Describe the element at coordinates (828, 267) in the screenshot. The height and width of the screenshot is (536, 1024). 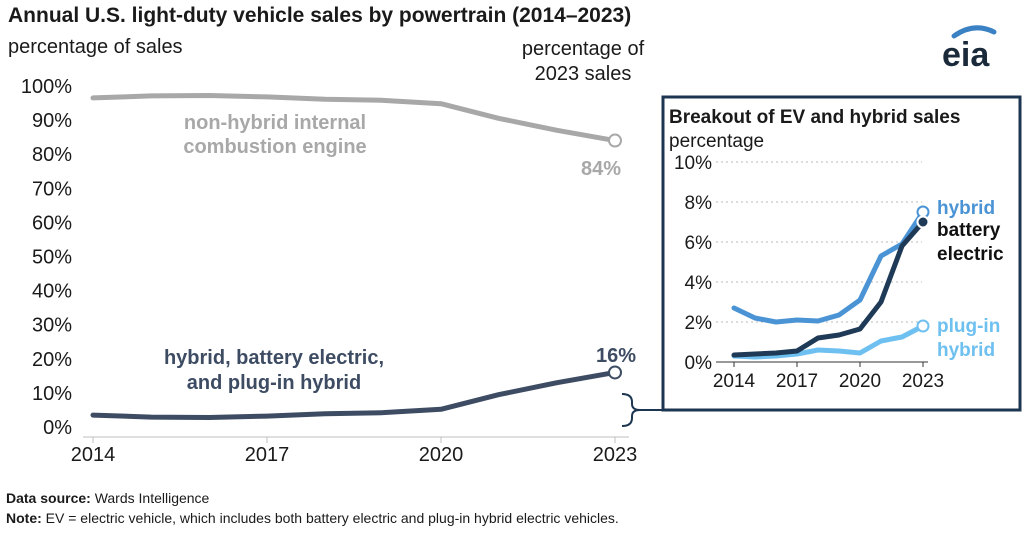
I see `inset-series-line-hybrid` at that location.